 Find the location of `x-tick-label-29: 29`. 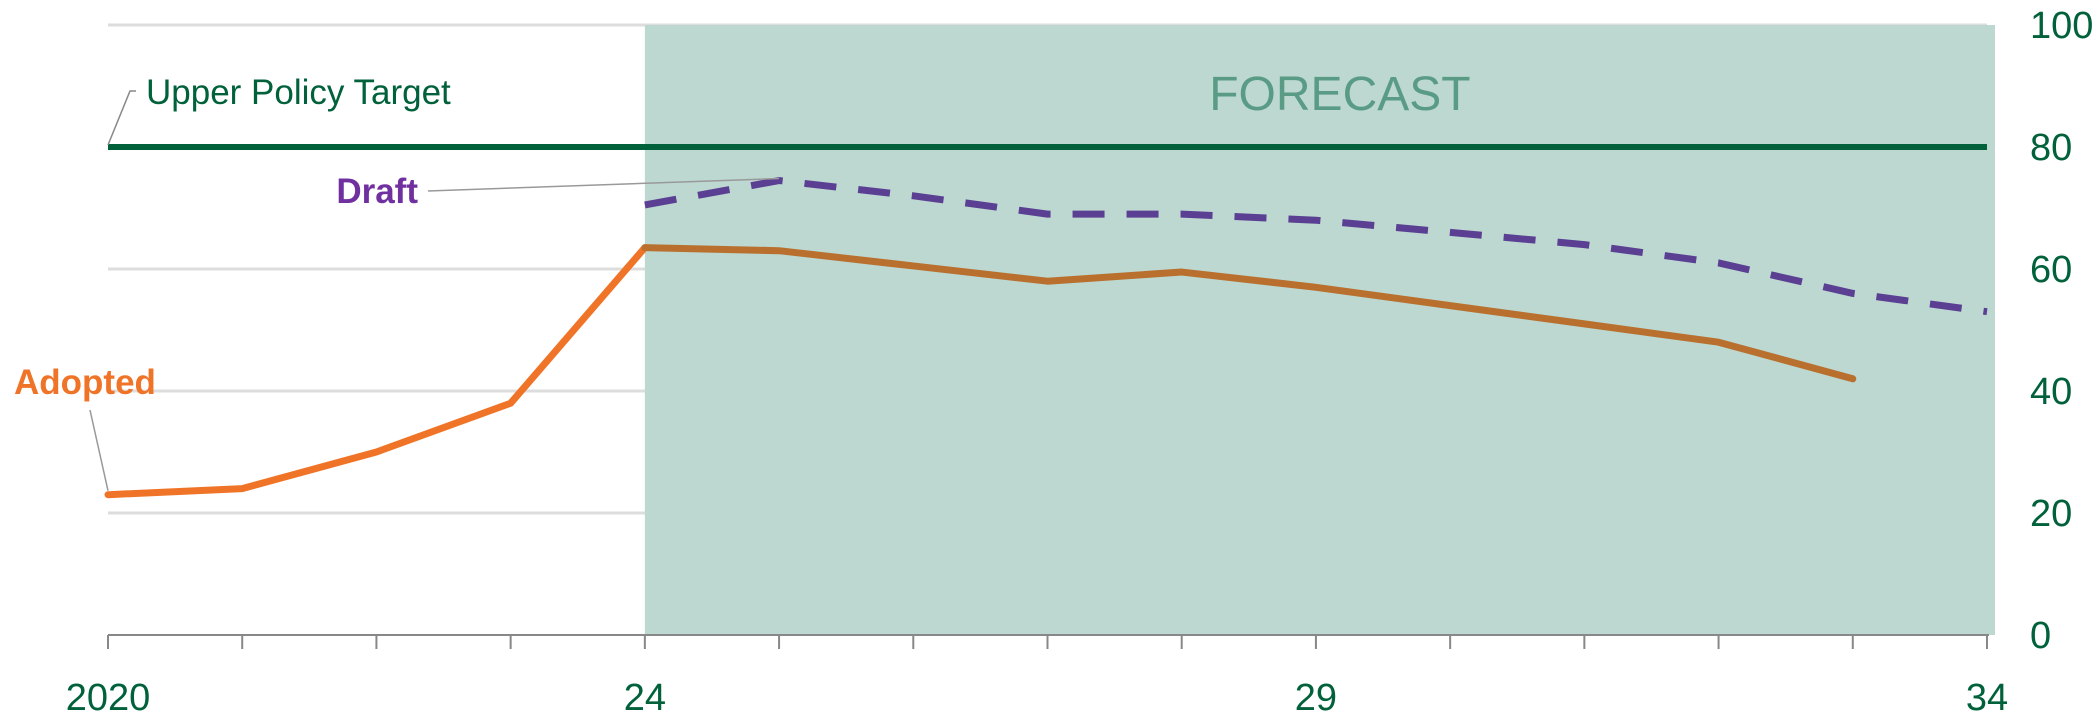

x-tick-label-29: 29 is located at coordinates (1316, 697).